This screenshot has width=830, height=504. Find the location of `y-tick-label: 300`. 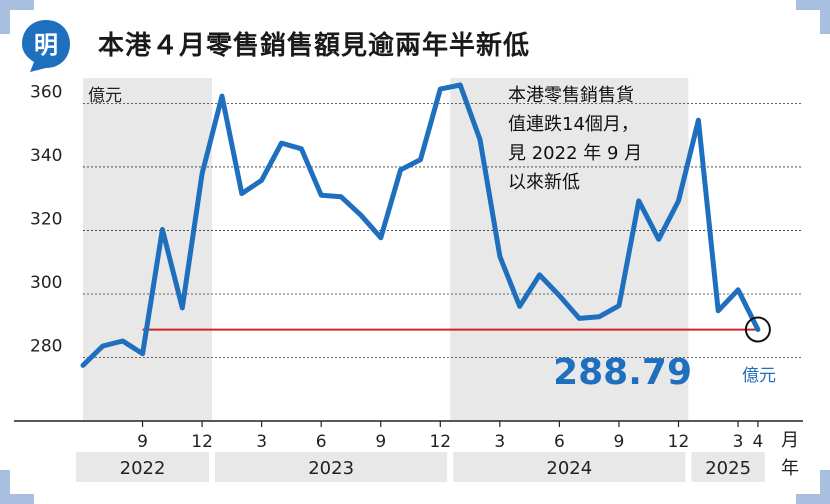

y-tick-label: 300 is located at coordinates (46, 283).